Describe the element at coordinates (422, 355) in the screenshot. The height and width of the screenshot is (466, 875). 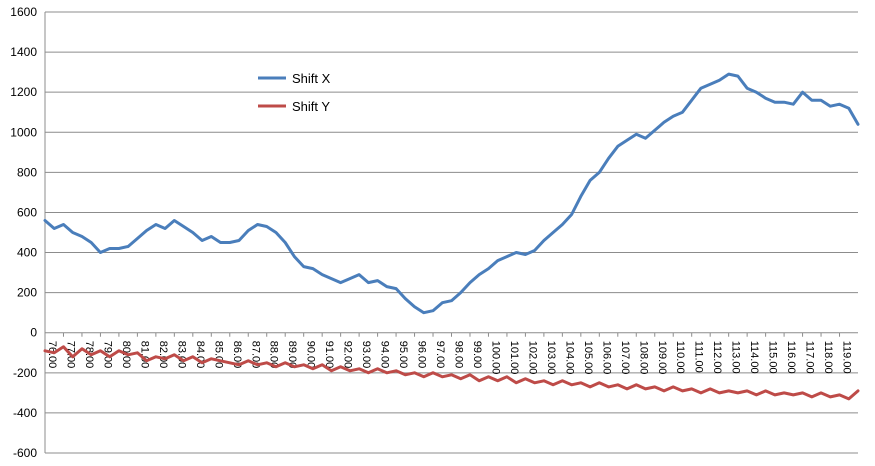
I see `x-tick-label: 96.00` at that location.